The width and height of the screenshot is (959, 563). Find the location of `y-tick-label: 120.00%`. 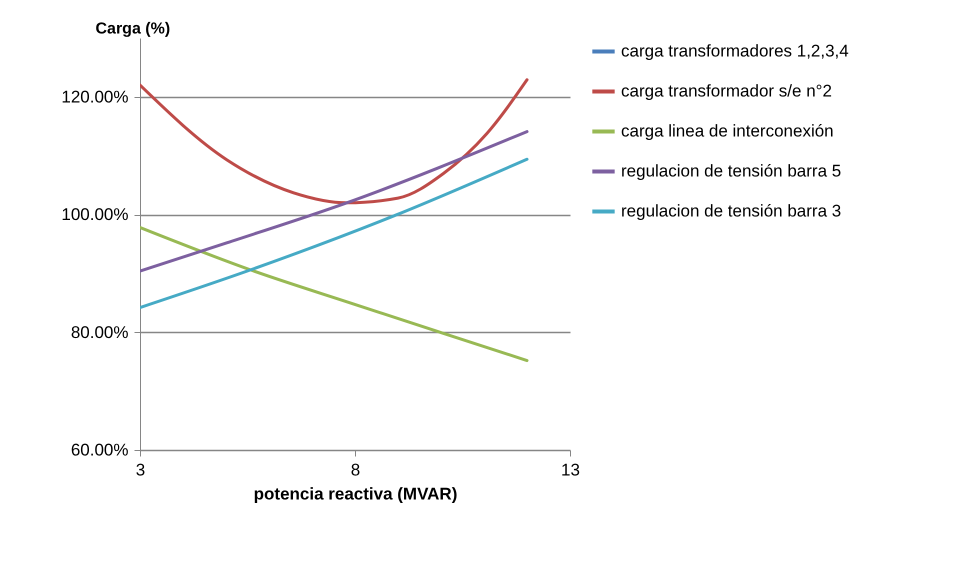

y-tick-label: 120.00% is located at coordinates (94, 96).